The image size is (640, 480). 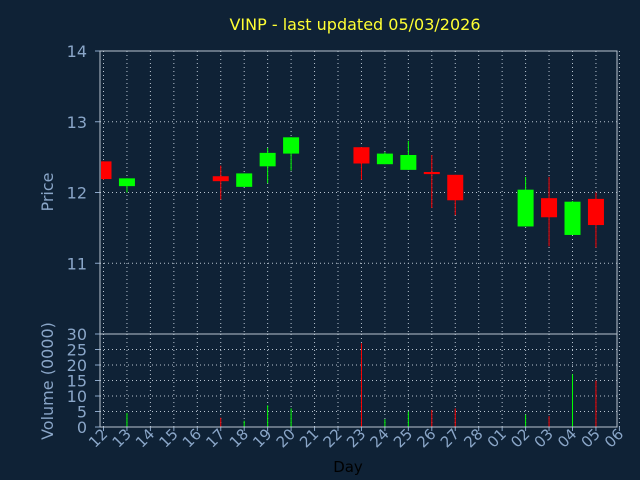 What do you see at coordinates (47, 381) in the screenshot?
I see `volume-axis-label: Volume (0000)` at bounding box center [47, 381].